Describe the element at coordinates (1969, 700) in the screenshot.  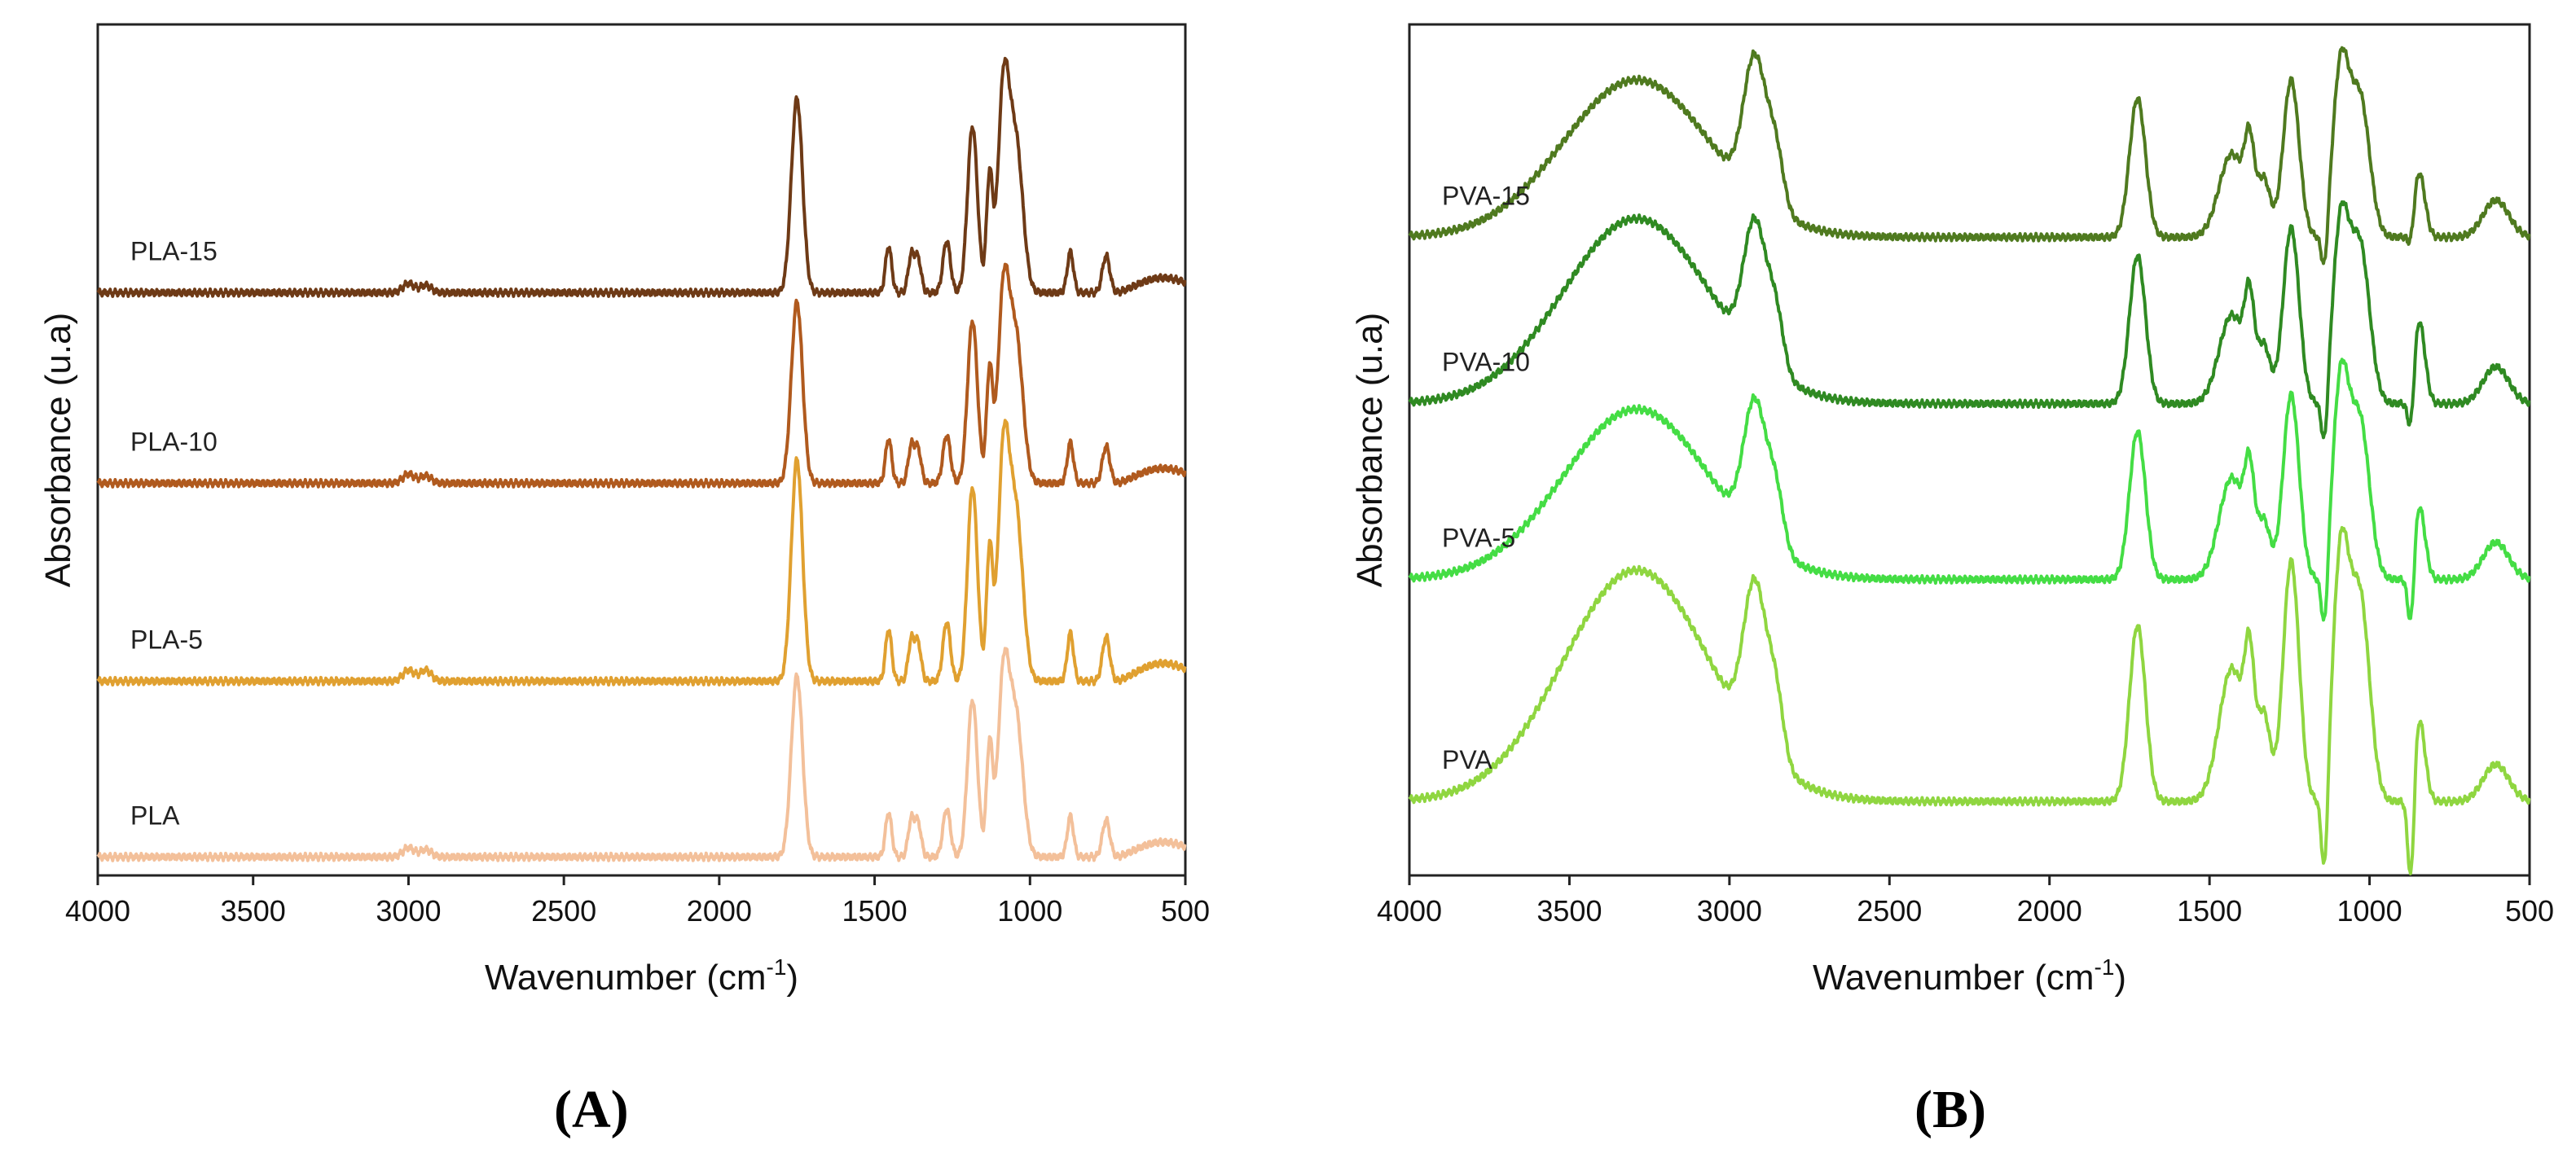
I see `series-line-pva` at that location.